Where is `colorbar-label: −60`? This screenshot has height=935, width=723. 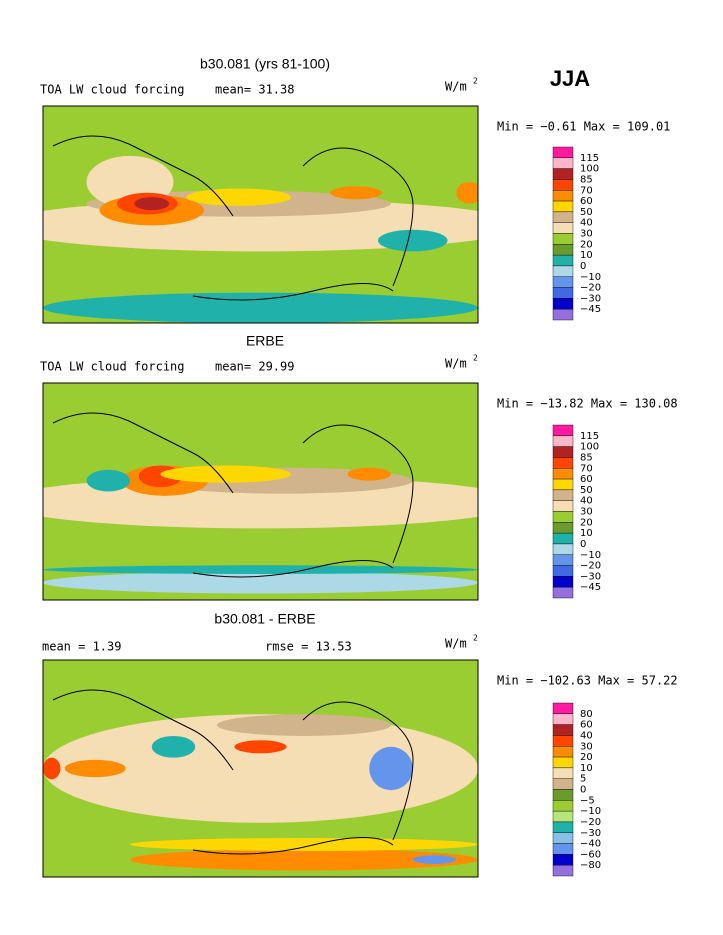
colorbar-label: −60 is located at coordinates (590, 854).